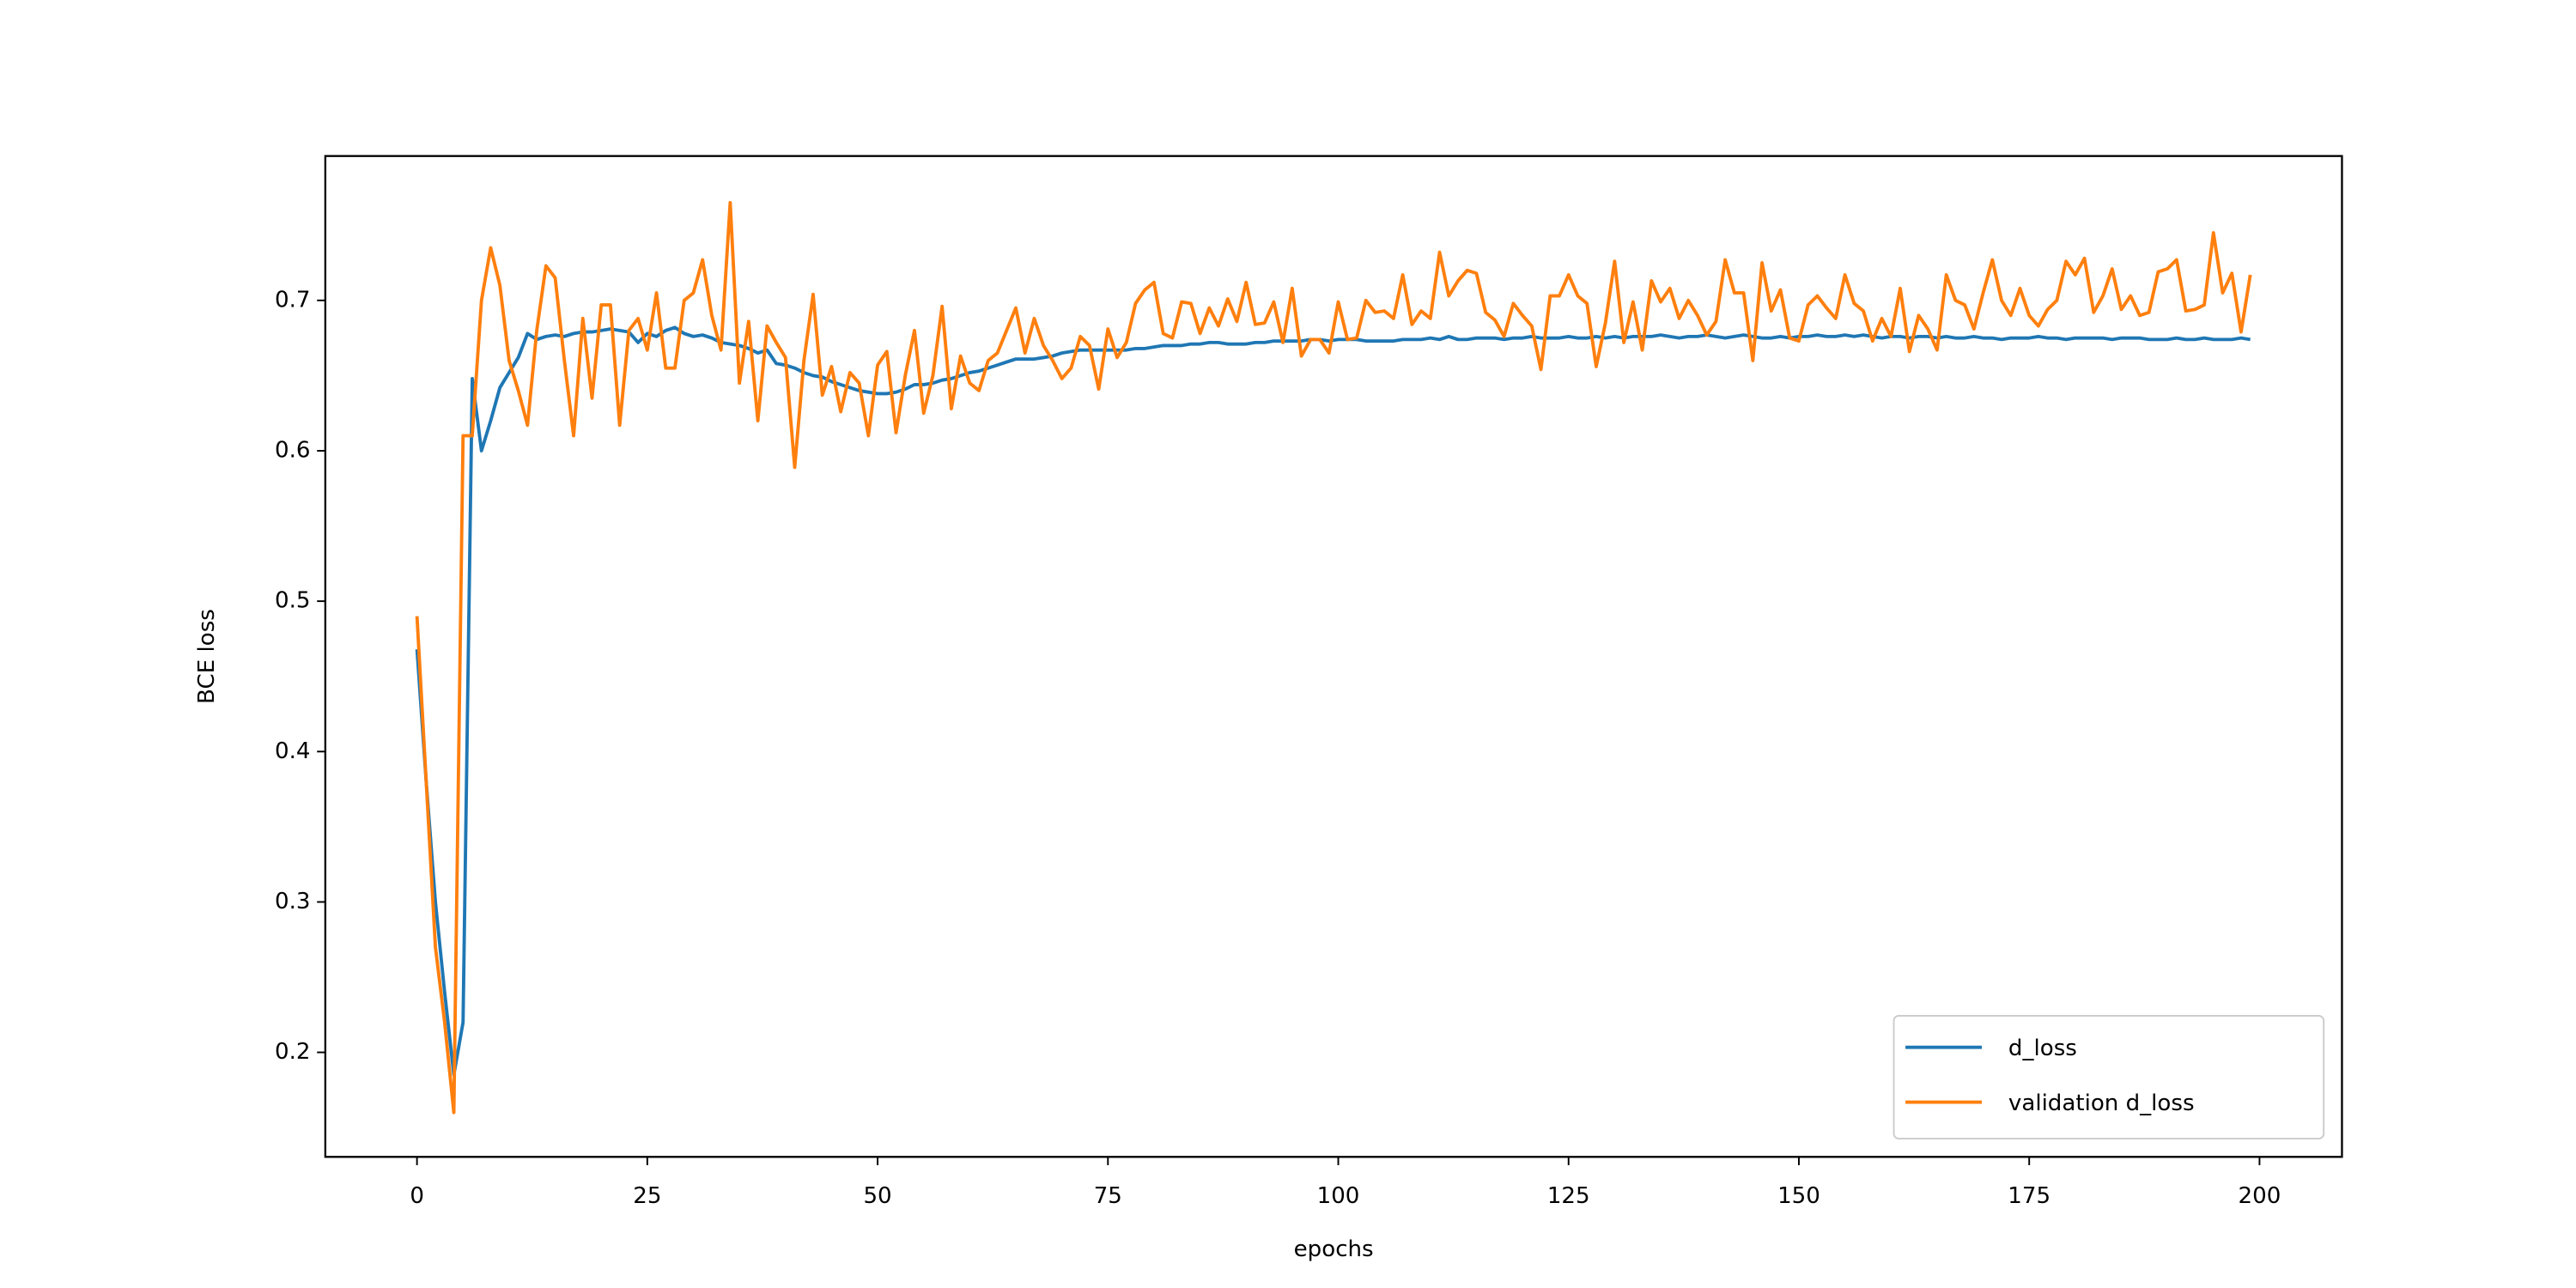 Image resolution: width=2576 pixels, height=1288 pixels. What do you see at coordinates (1108, 1196) in the screenshot?
I see `x-tick-label: 75` at bounding box center [1108, 1196].